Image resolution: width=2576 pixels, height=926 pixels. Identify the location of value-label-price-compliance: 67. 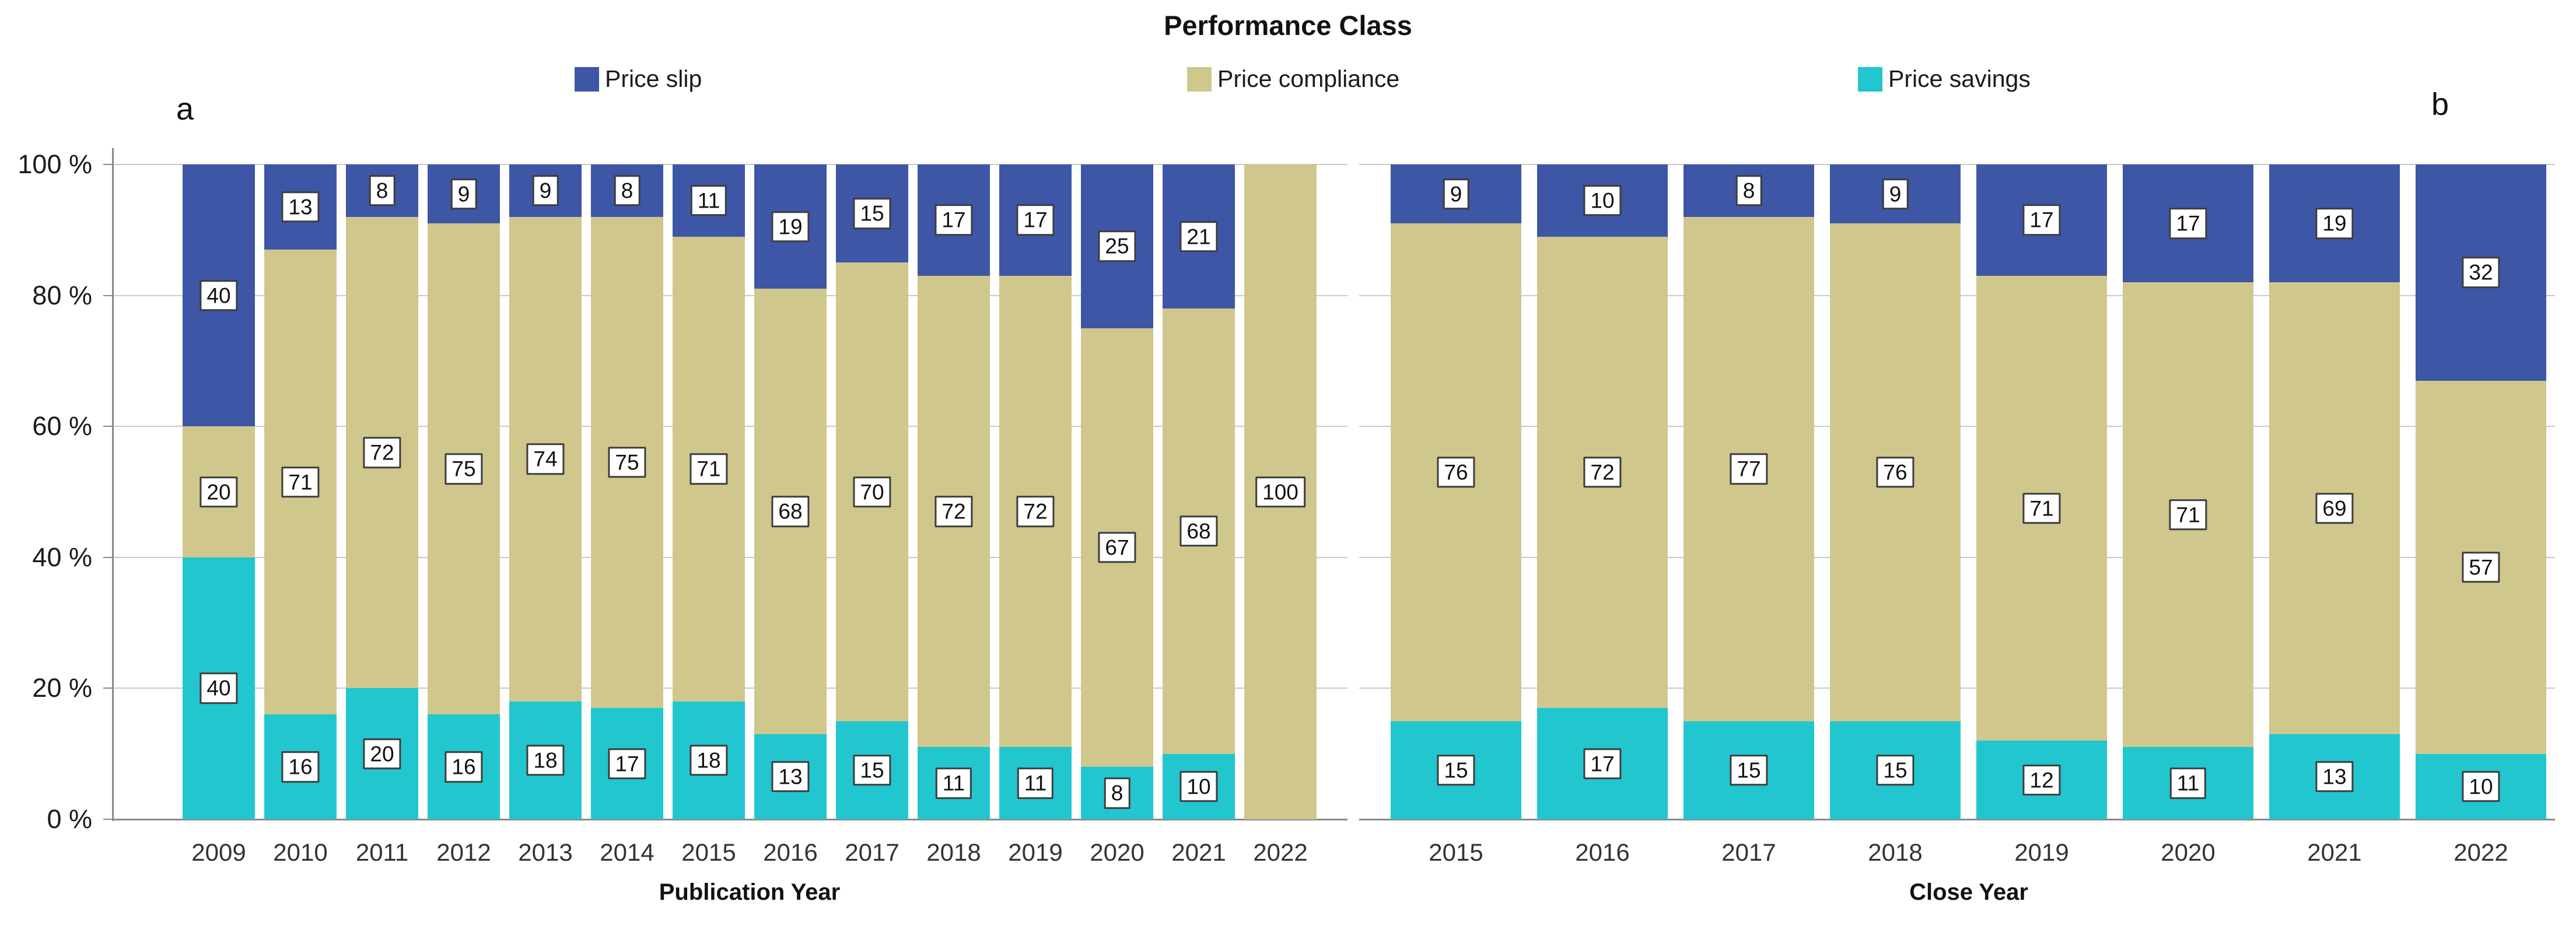
(1117, 548).